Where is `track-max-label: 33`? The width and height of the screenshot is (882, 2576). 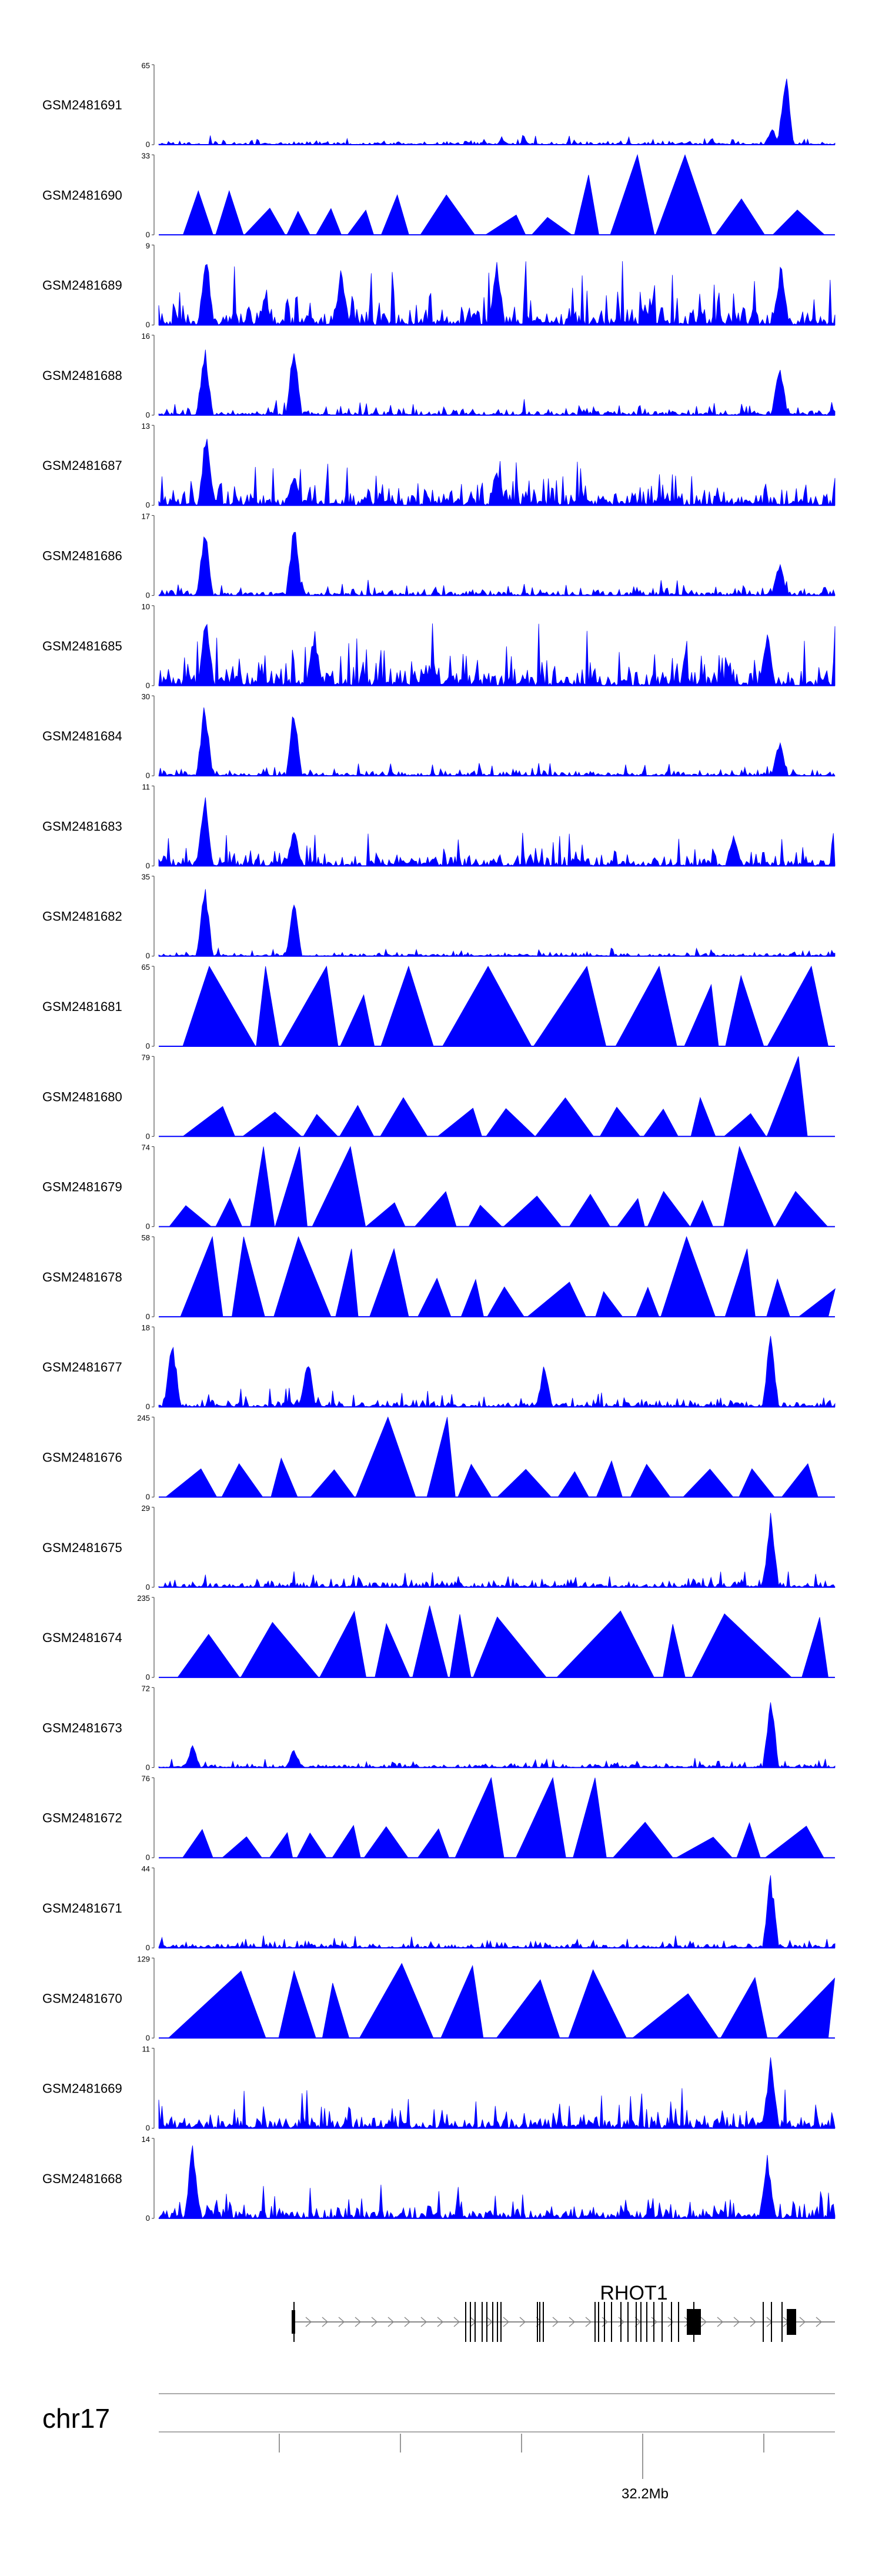
track-max-label: 33 is located at coordinates (146, 155).